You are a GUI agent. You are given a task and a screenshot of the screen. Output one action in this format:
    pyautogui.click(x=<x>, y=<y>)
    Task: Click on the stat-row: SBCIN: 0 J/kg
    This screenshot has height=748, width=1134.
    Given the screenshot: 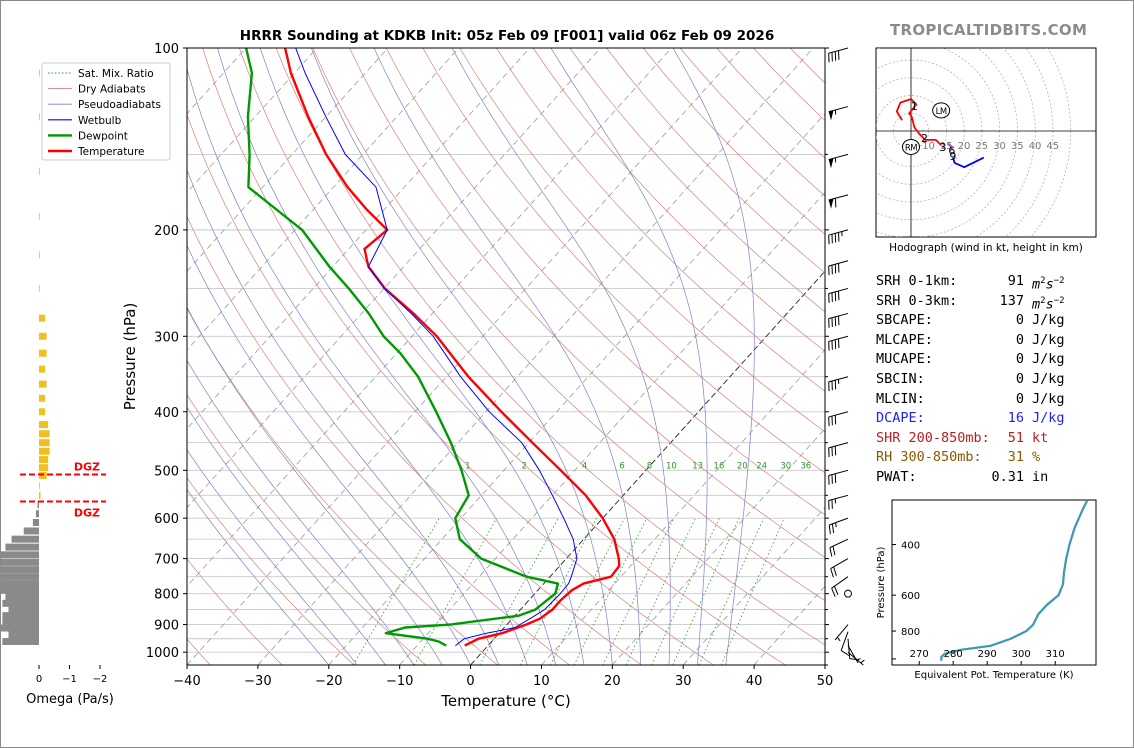 What is the action you would take?
    pyautogui.click(x=996, y=380)
    